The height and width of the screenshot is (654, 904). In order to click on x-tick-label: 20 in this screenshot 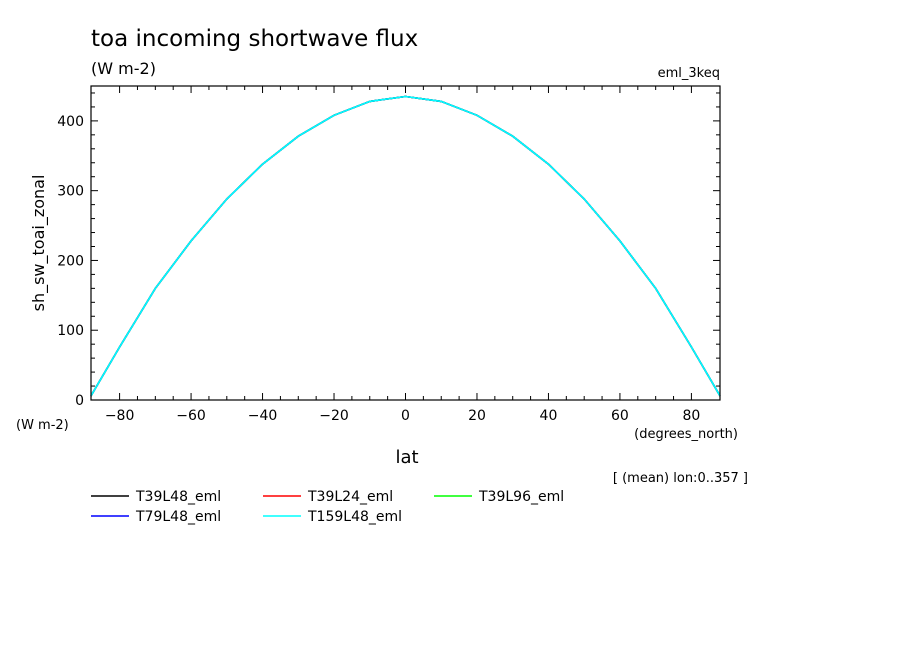, I will do `click(477, 416)`.